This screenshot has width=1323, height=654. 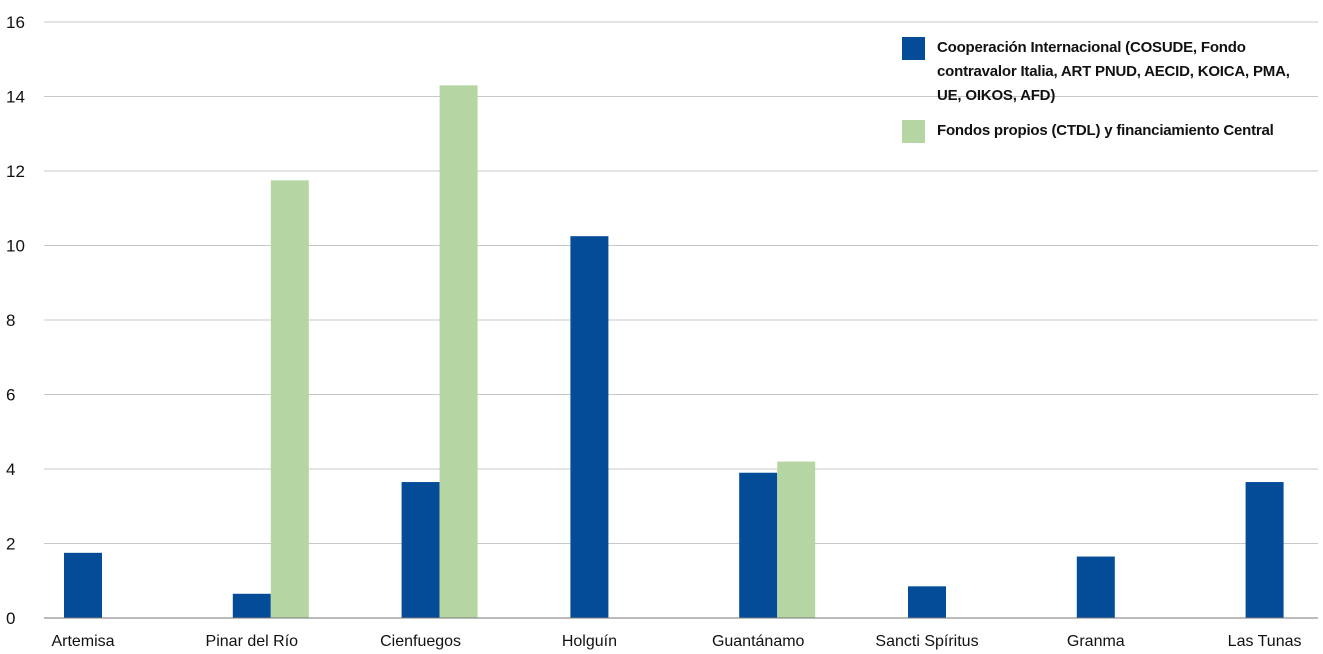 I want to click on x-category-label: Granma, so click(x=1096, y=641).